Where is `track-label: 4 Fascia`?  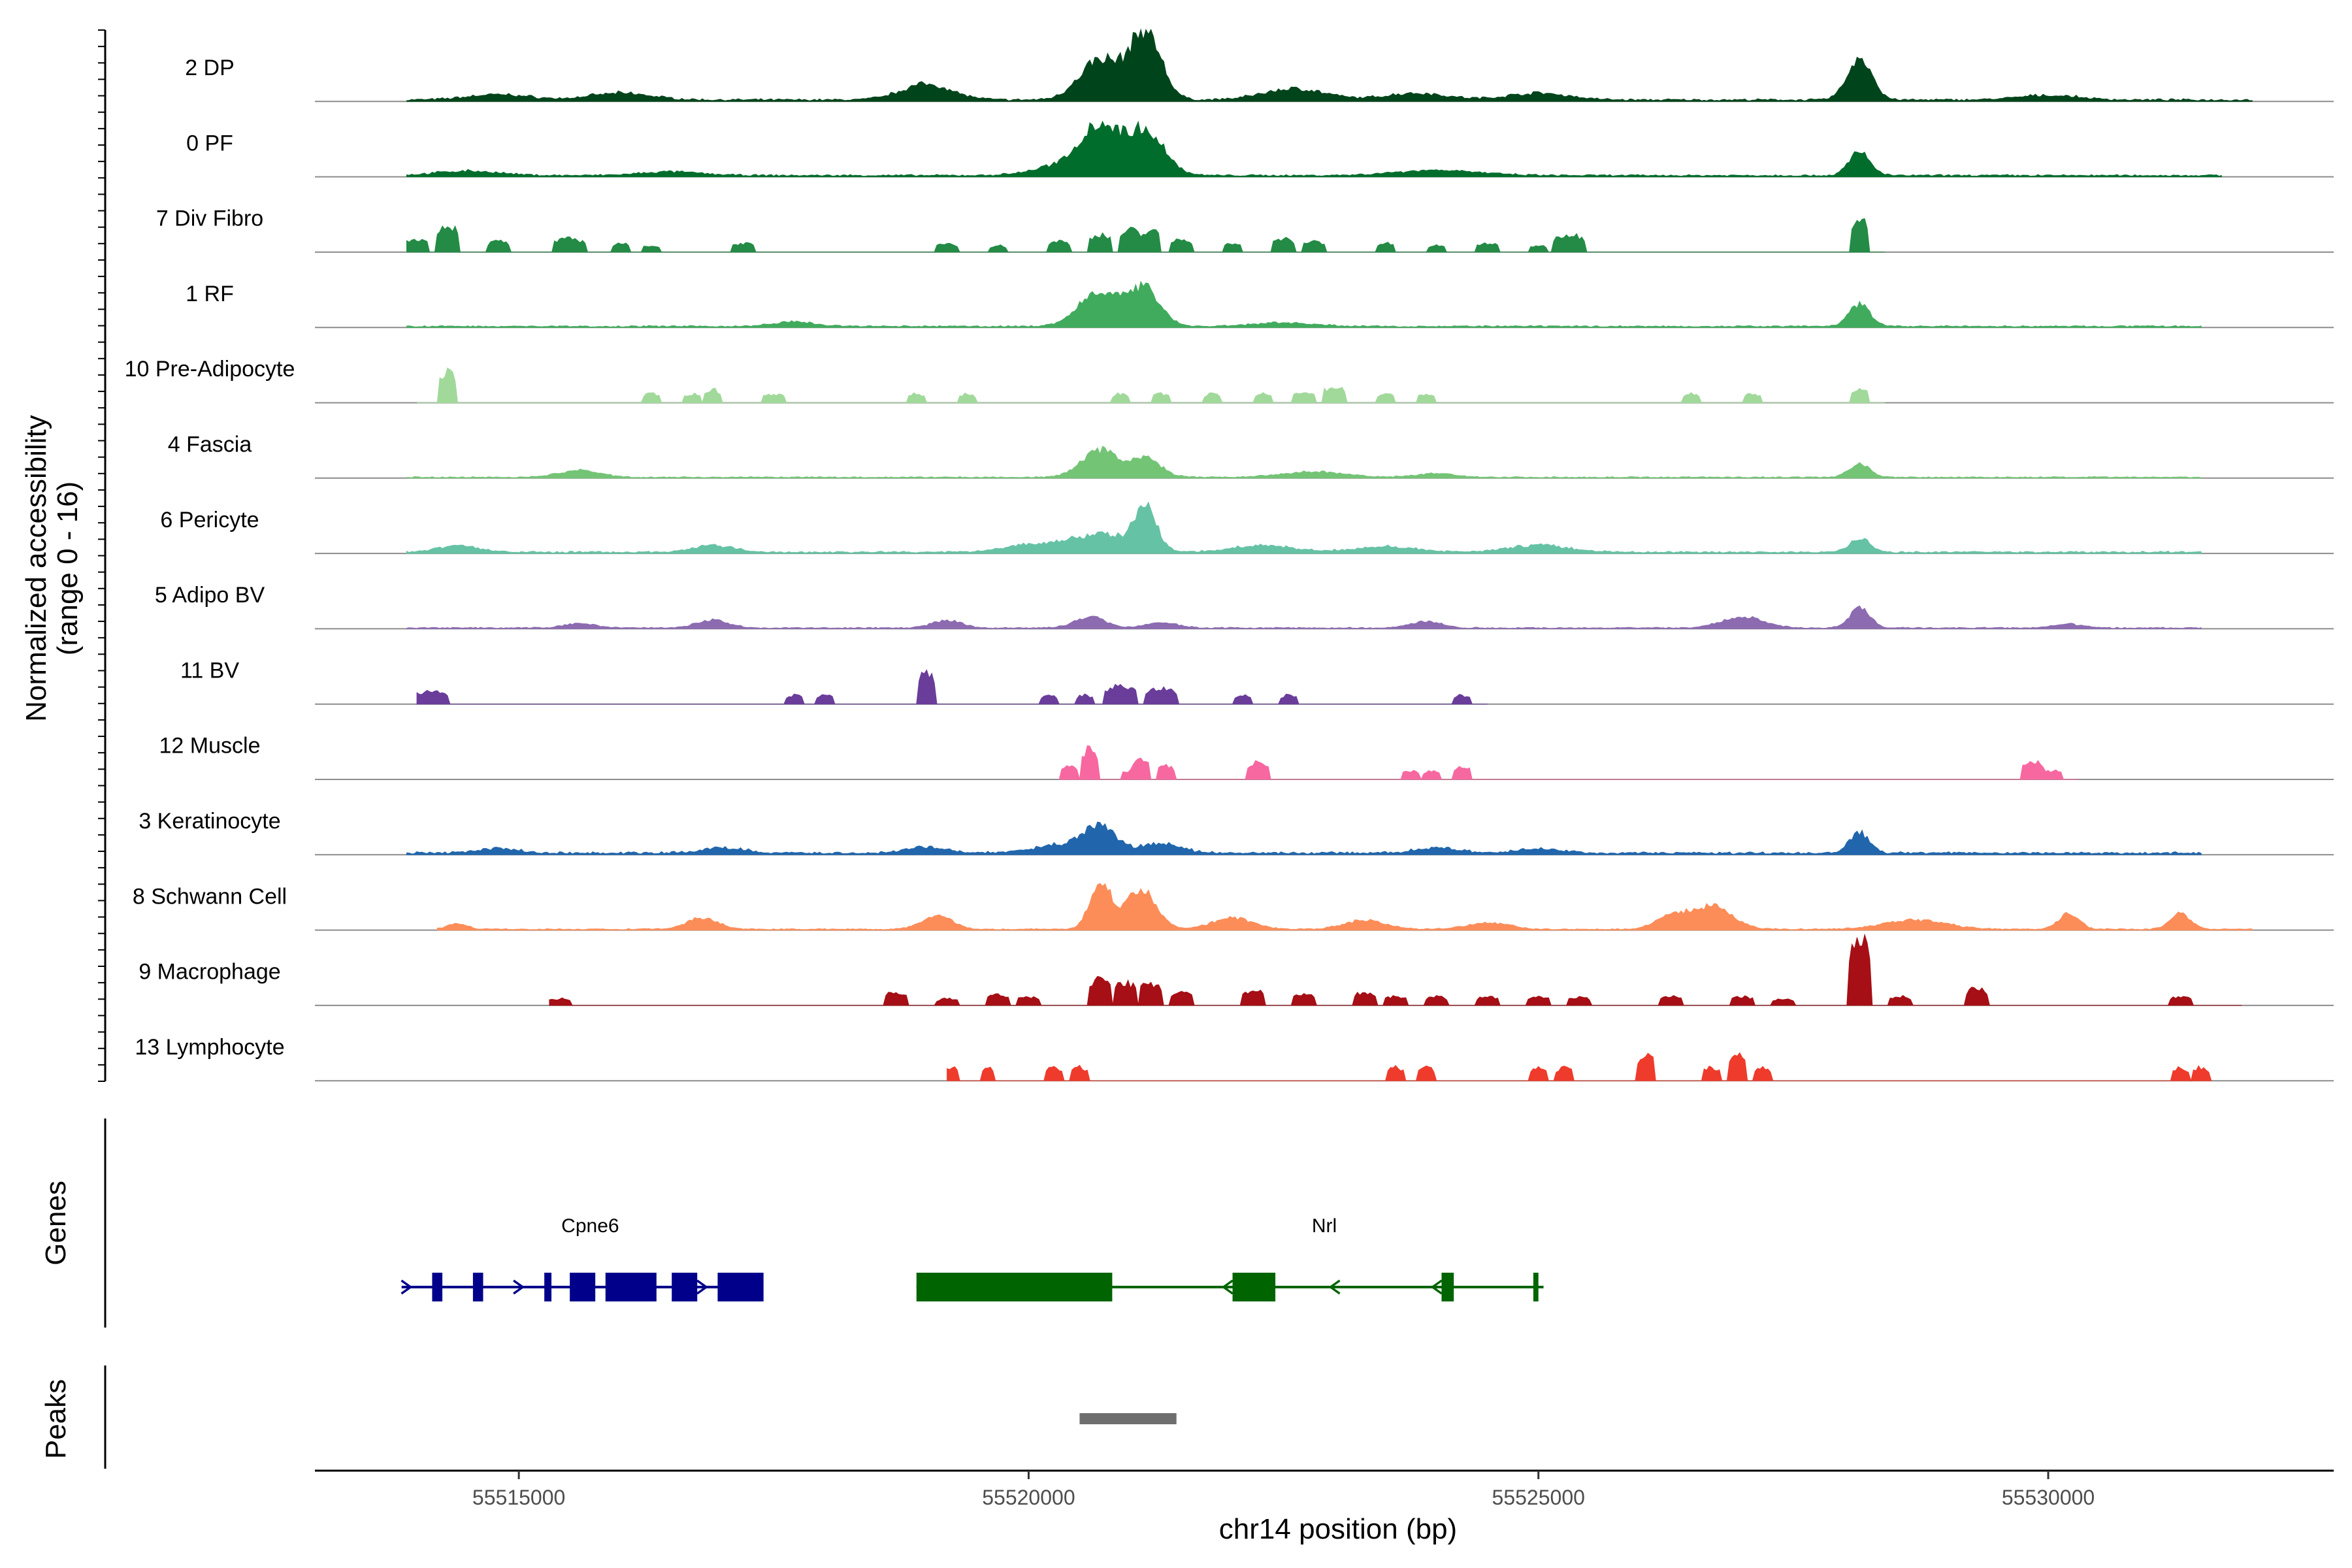
track-label: 4 Fascia is located at coordinates (210, 445).